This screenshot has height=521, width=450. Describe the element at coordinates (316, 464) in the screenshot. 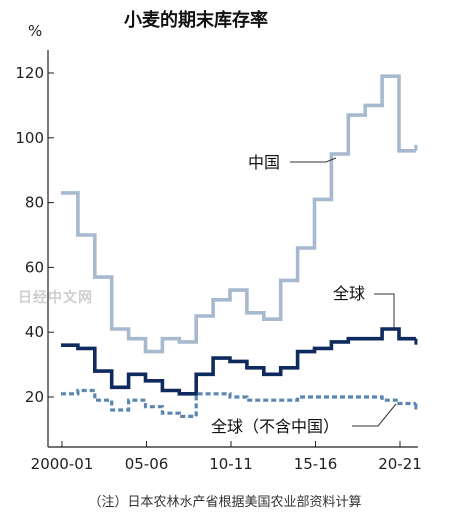

I see `x-tick-label: 15-16` at that location.